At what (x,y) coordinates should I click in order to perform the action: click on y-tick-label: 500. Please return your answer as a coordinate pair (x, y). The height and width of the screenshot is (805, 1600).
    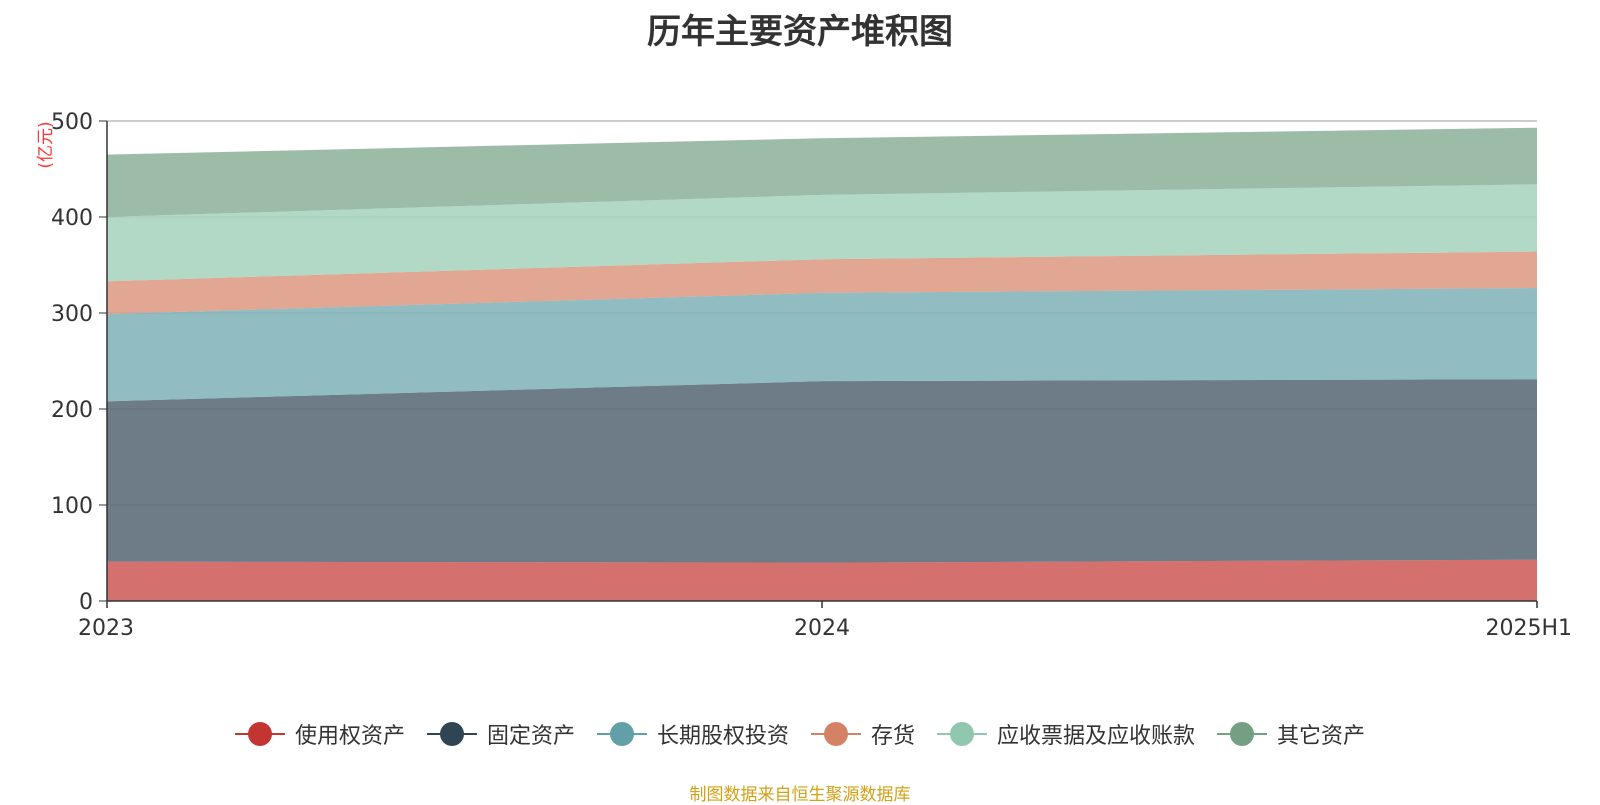
    Looking at the image, I should click on (72, 122).